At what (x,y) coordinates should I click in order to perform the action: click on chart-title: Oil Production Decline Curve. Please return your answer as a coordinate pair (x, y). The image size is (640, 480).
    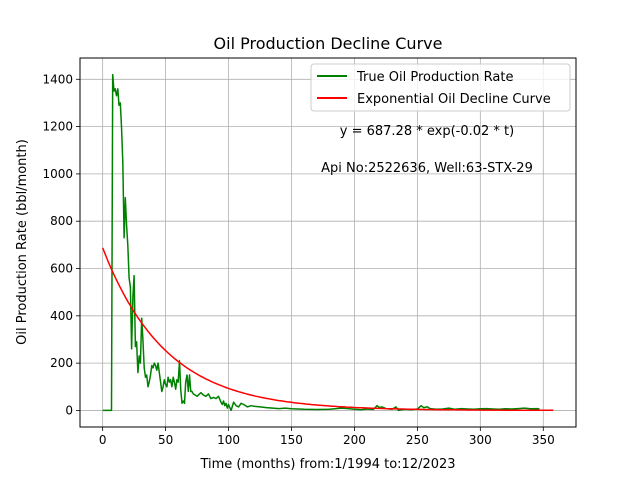
    Looking at the image, I should click on (328, 43).